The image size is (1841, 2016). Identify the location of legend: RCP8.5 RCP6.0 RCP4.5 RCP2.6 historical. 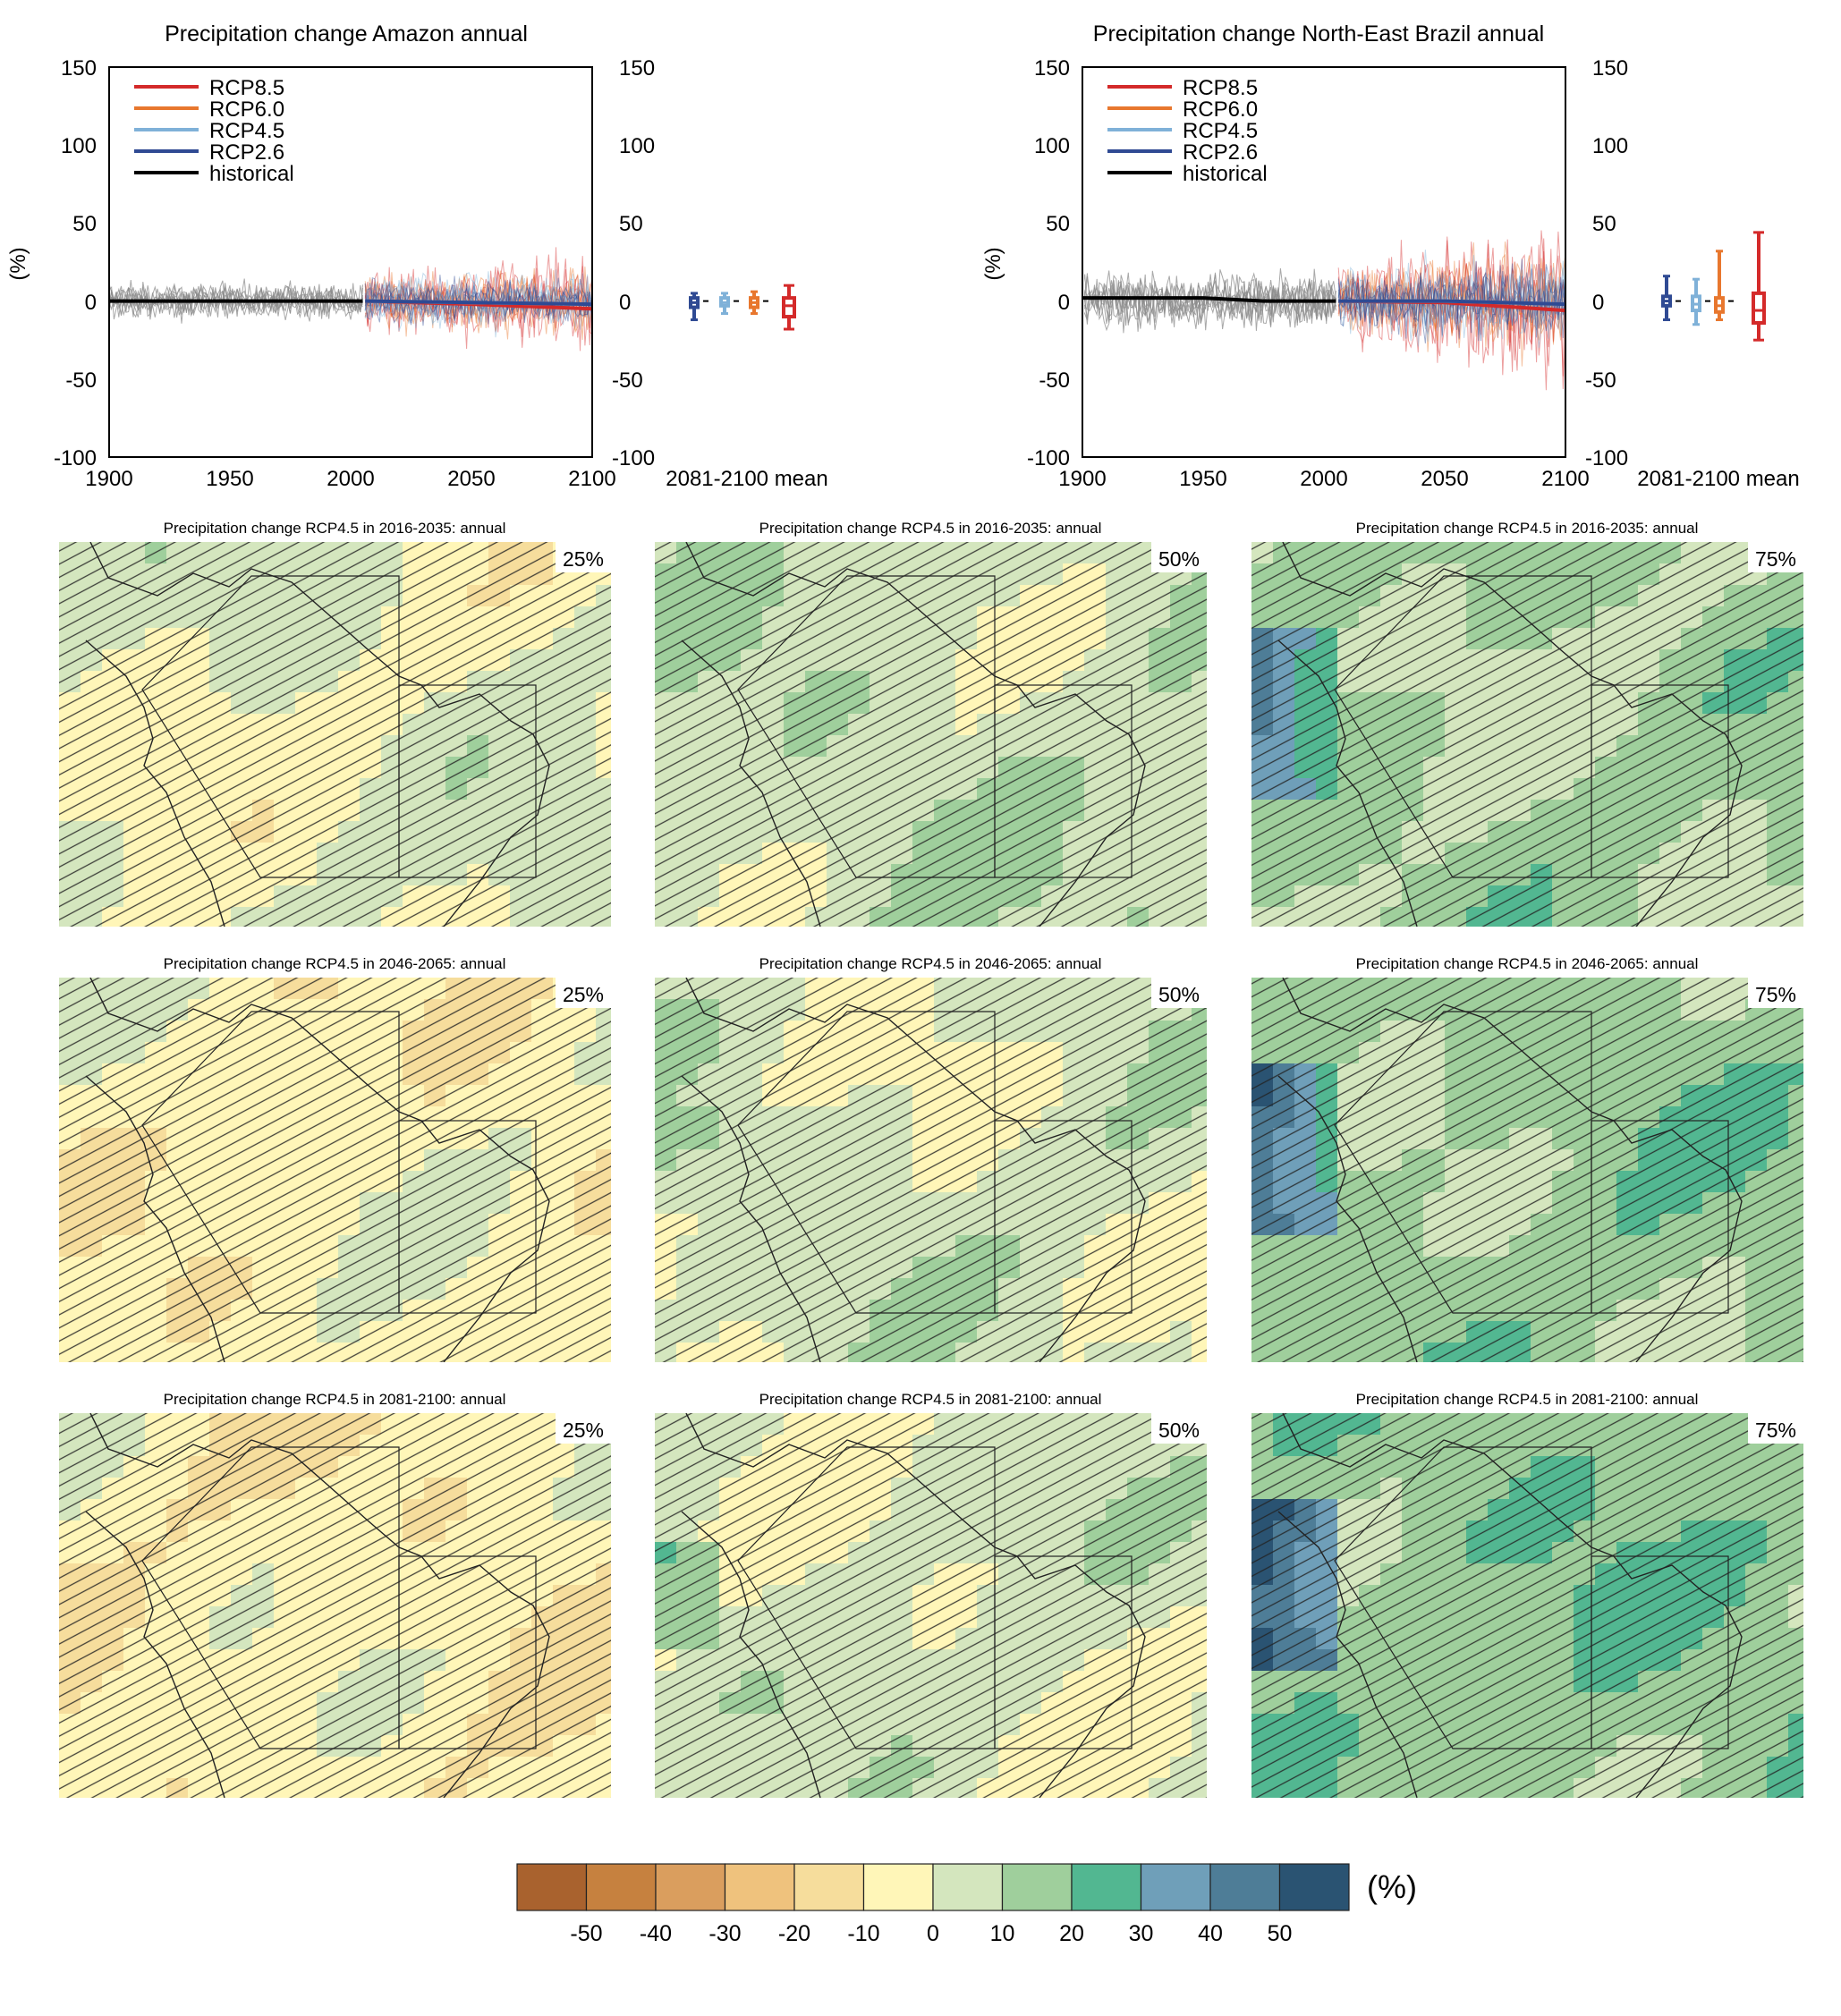
(214, 131).